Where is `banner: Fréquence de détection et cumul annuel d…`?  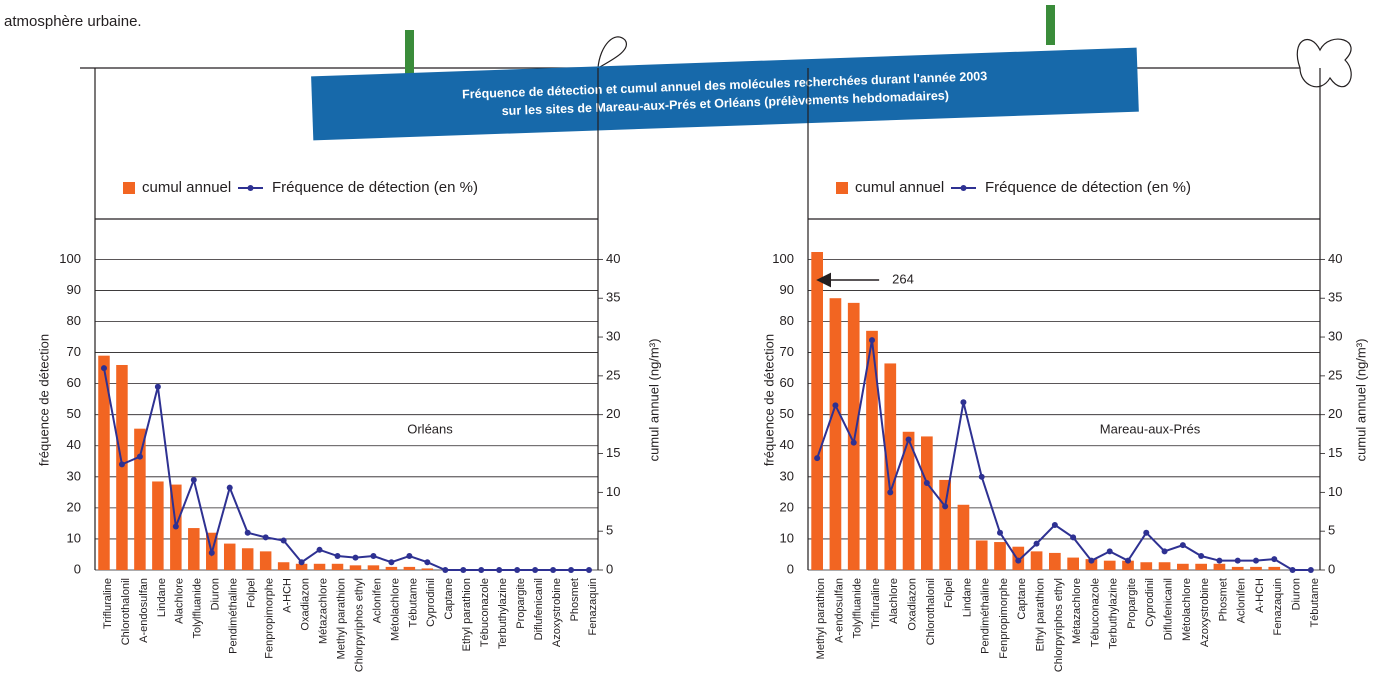 banner: Fréquence de détection et cumul annuel d… is located at coordinates (725, 94).